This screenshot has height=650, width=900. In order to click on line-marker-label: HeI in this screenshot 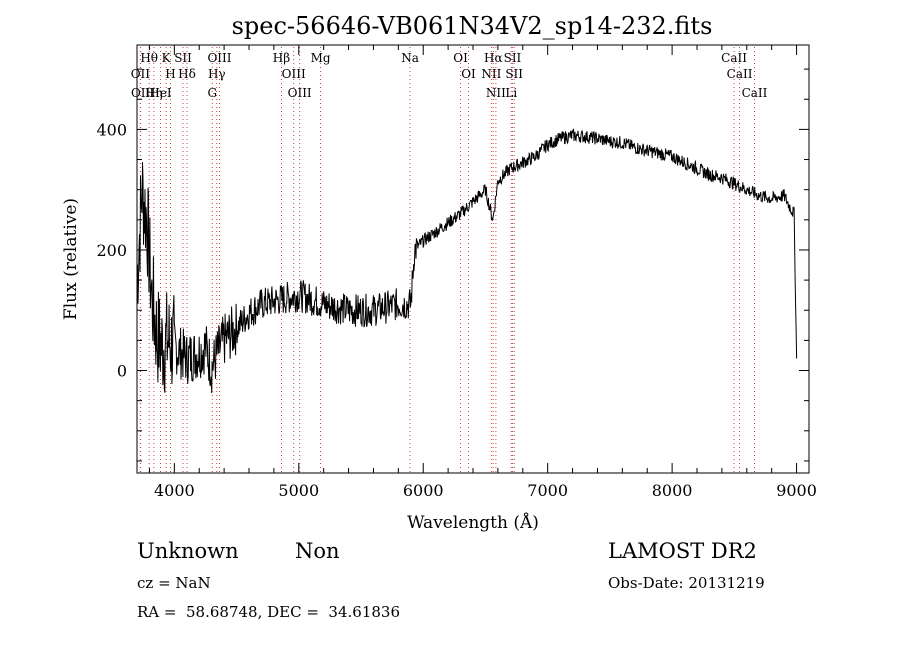, I will do `click(160, 93)`.